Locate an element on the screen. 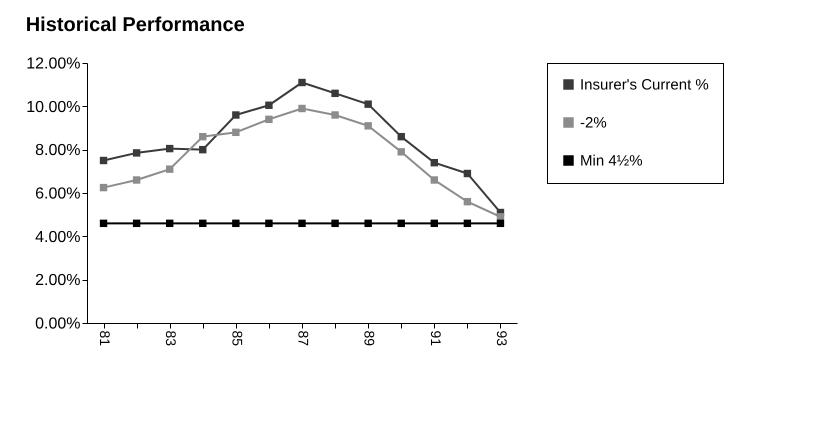 The width and height of the screenshot is (813, 448). y-tick-label: 8.00% is located at coordinates (57, 151).